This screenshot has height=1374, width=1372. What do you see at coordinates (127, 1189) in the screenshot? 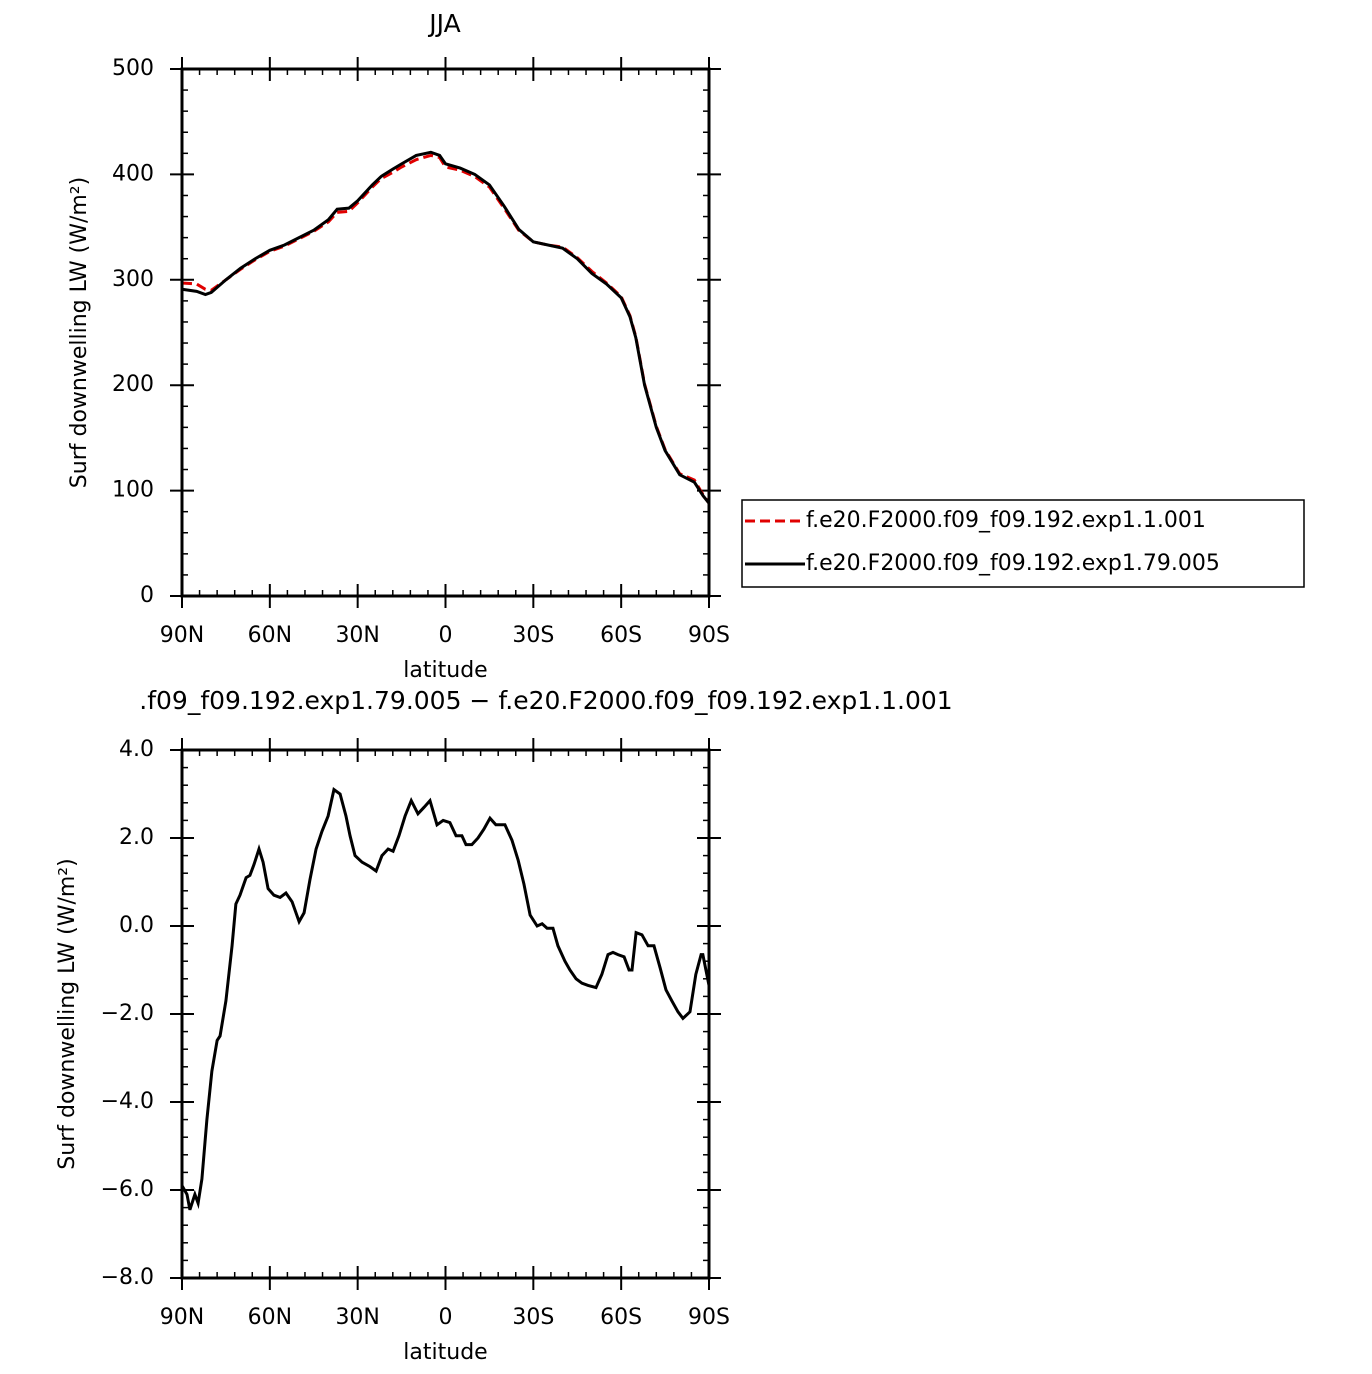
I see `y-tick-label: −6.0` at bounding box center [127, 1189].